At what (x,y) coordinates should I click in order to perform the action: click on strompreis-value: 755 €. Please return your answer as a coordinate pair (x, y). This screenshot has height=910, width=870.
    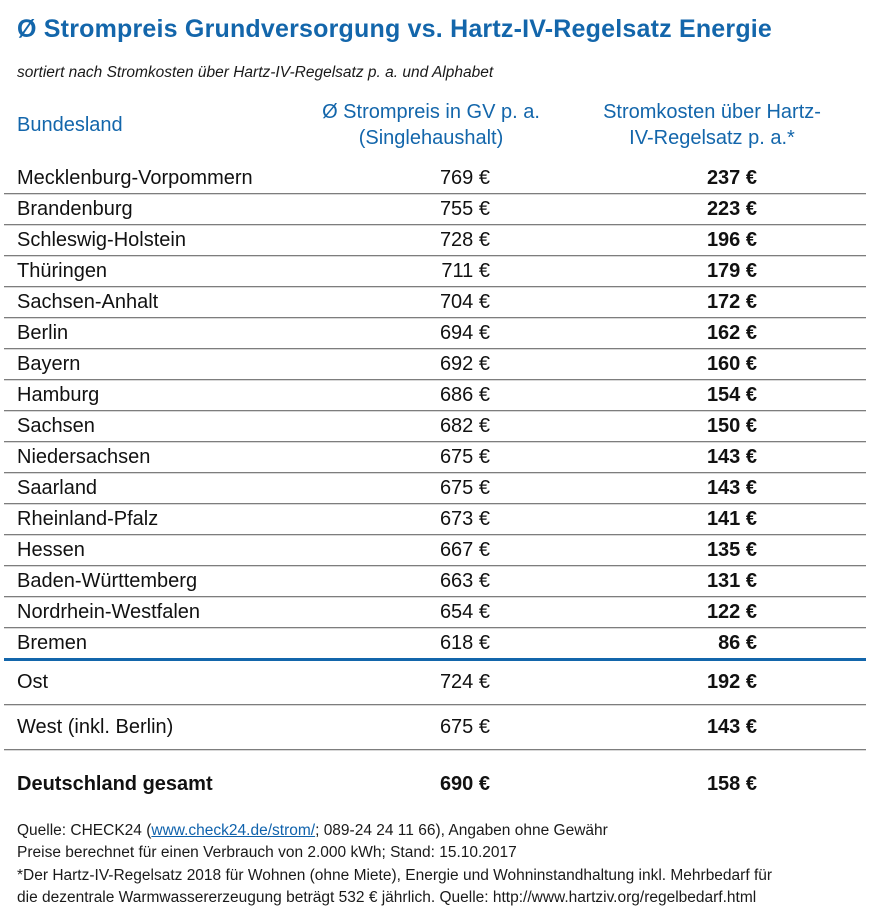
    Looking at the image, I should click on (464, 209).